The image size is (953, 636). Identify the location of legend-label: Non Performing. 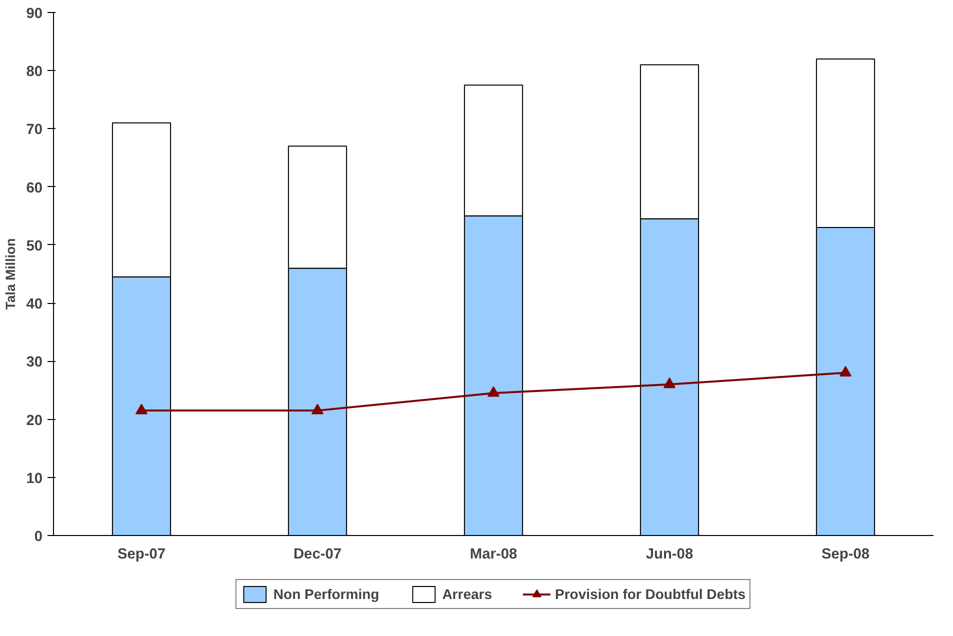
(326, 594).